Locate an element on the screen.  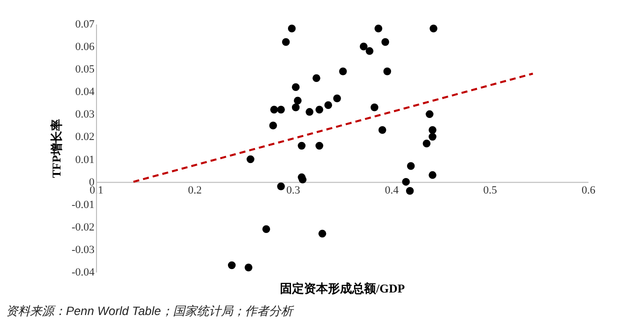
text: 资料来源：Penn World Table；国家统计局；作者分析 is located at coordinates (149, 311).